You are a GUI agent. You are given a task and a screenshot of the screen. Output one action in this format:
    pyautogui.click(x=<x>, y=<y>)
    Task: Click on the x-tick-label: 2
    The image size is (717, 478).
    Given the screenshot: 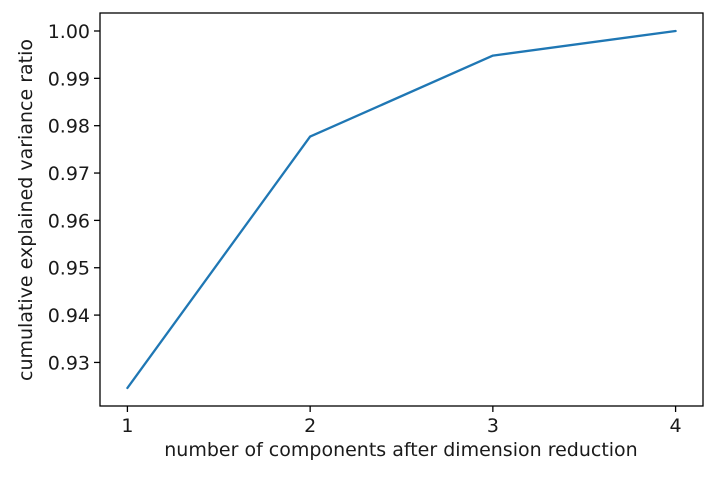 What is the action you would take?
    pyautogui.click(x=310, y=426)
    